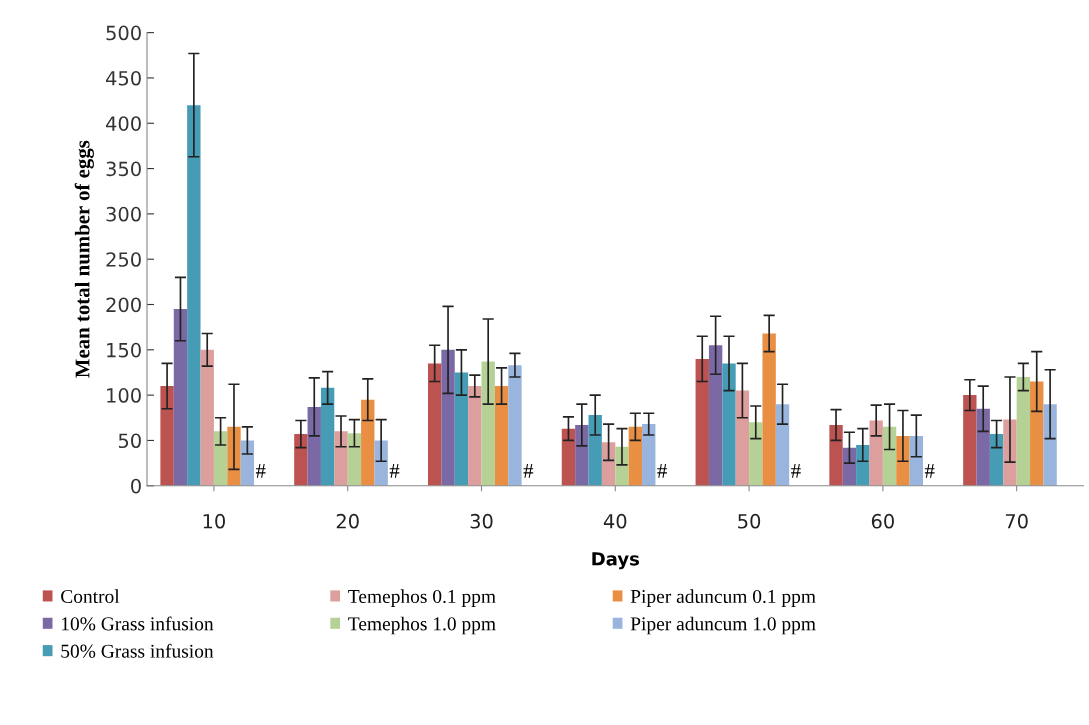  Describe the element at coordinates (422, 625) in the screenshot. I see `legend-label: Temephos 1.0 ppm` at that location.